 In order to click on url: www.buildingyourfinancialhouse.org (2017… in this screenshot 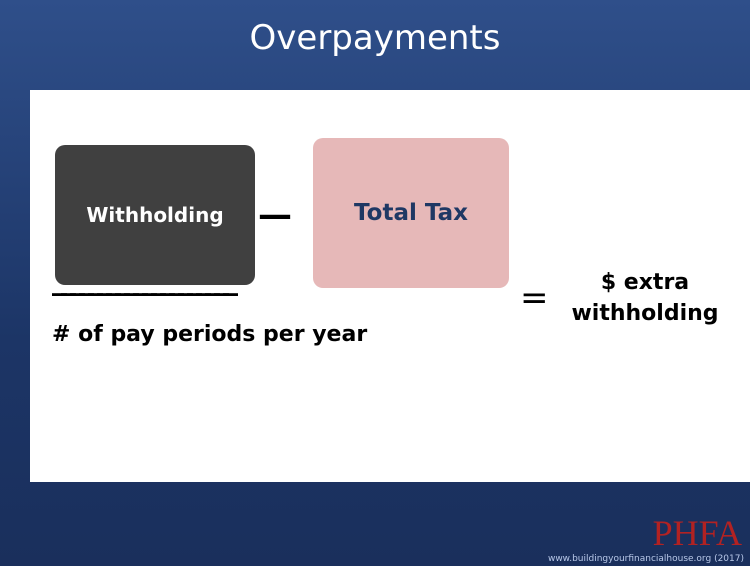, I will do `click(646, 559)`.